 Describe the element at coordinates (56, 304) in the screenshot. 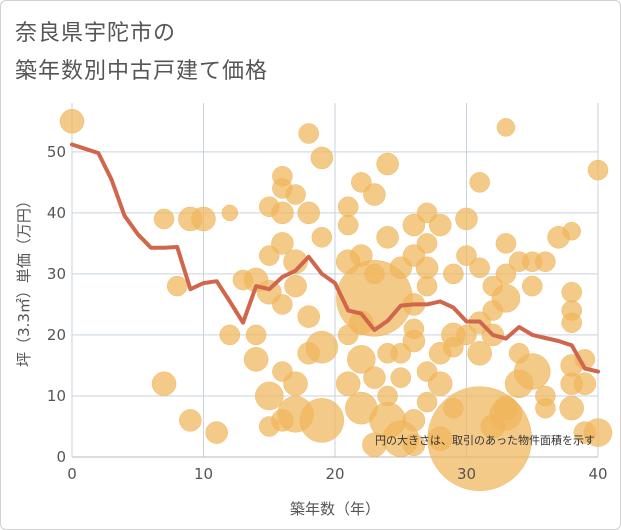

I see `y-axis-ticks: 0 10 20 30 40 50` at that location.